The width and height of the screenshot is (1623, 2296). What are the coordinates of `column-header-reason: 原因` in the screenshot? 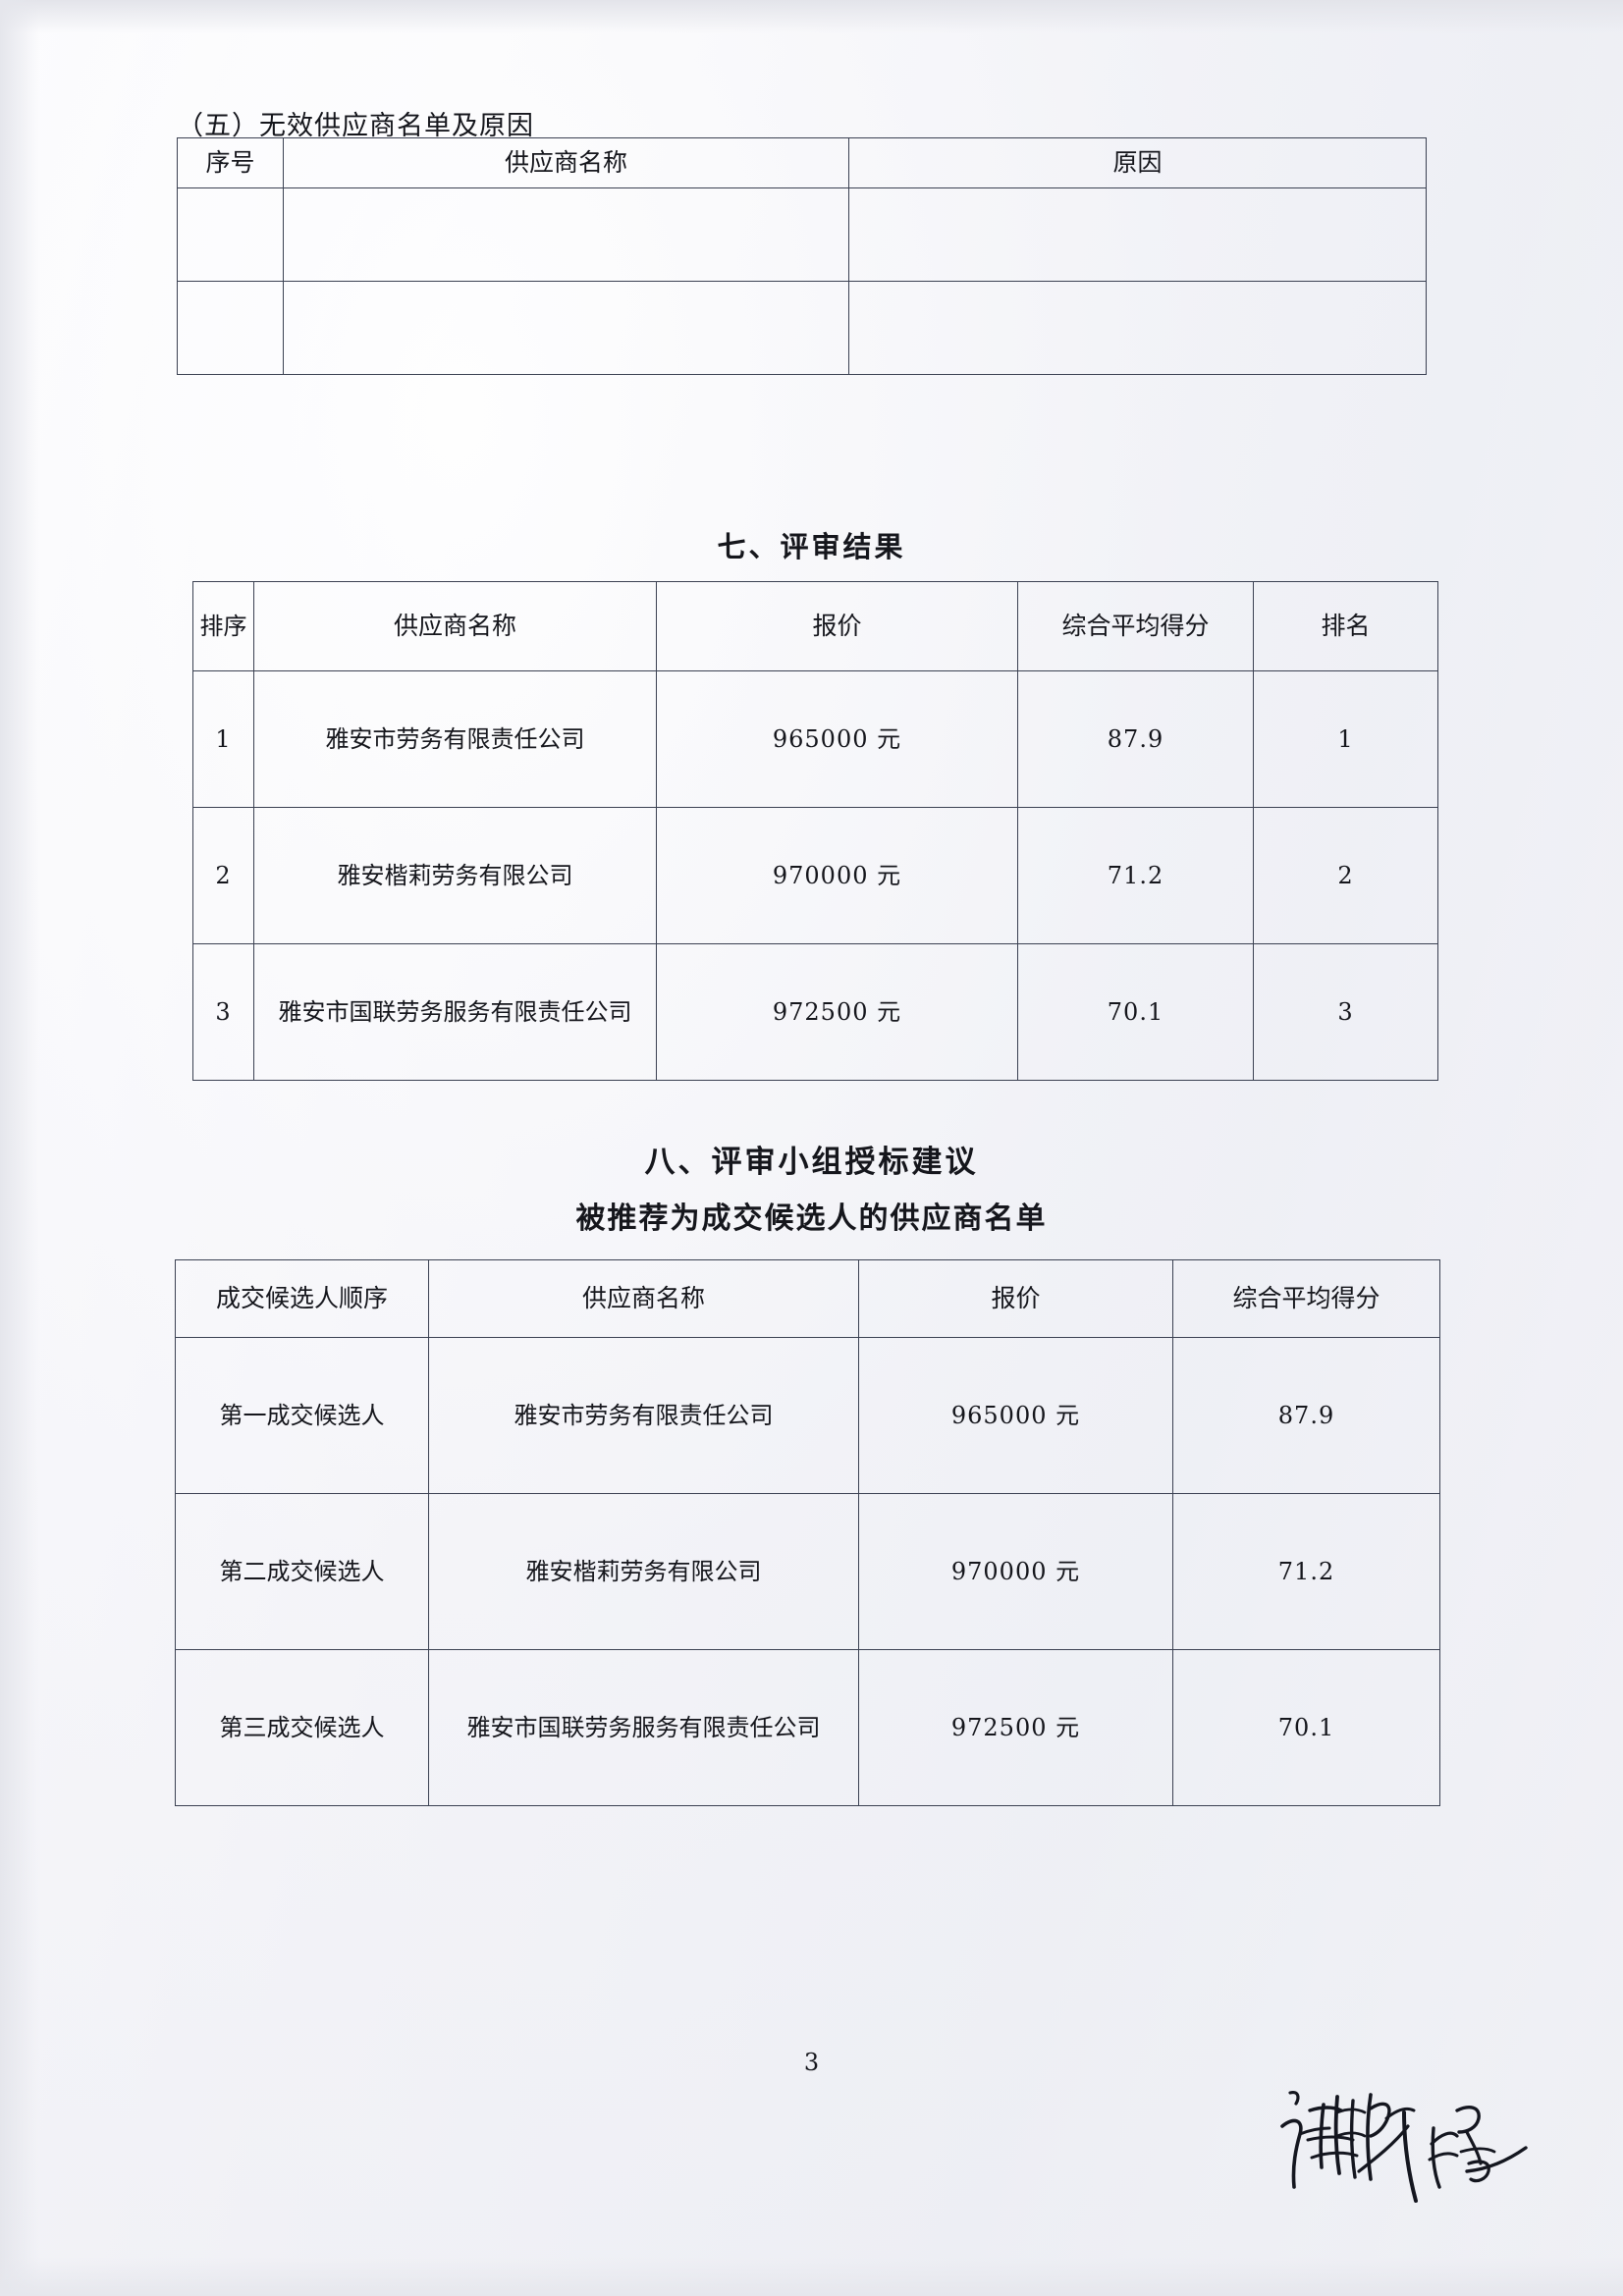 It's located at (1137, 162).